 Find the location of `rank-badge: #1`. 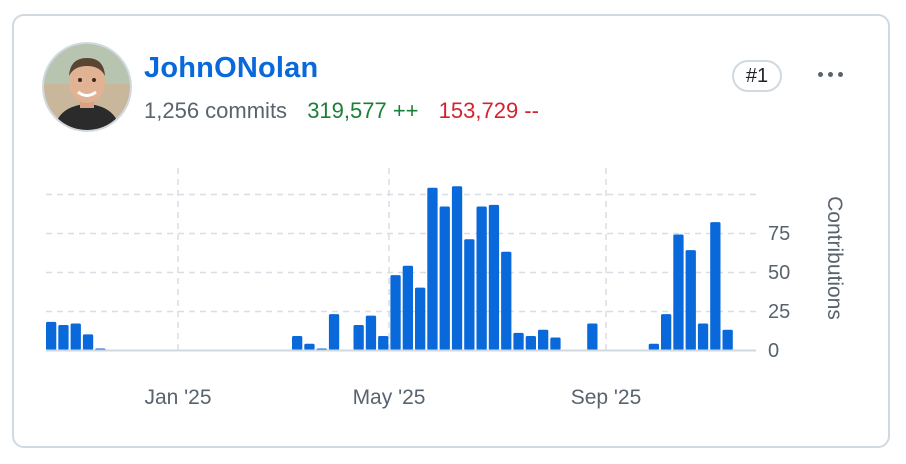

rank-badge: #1 is located at coordinates (757, 76).